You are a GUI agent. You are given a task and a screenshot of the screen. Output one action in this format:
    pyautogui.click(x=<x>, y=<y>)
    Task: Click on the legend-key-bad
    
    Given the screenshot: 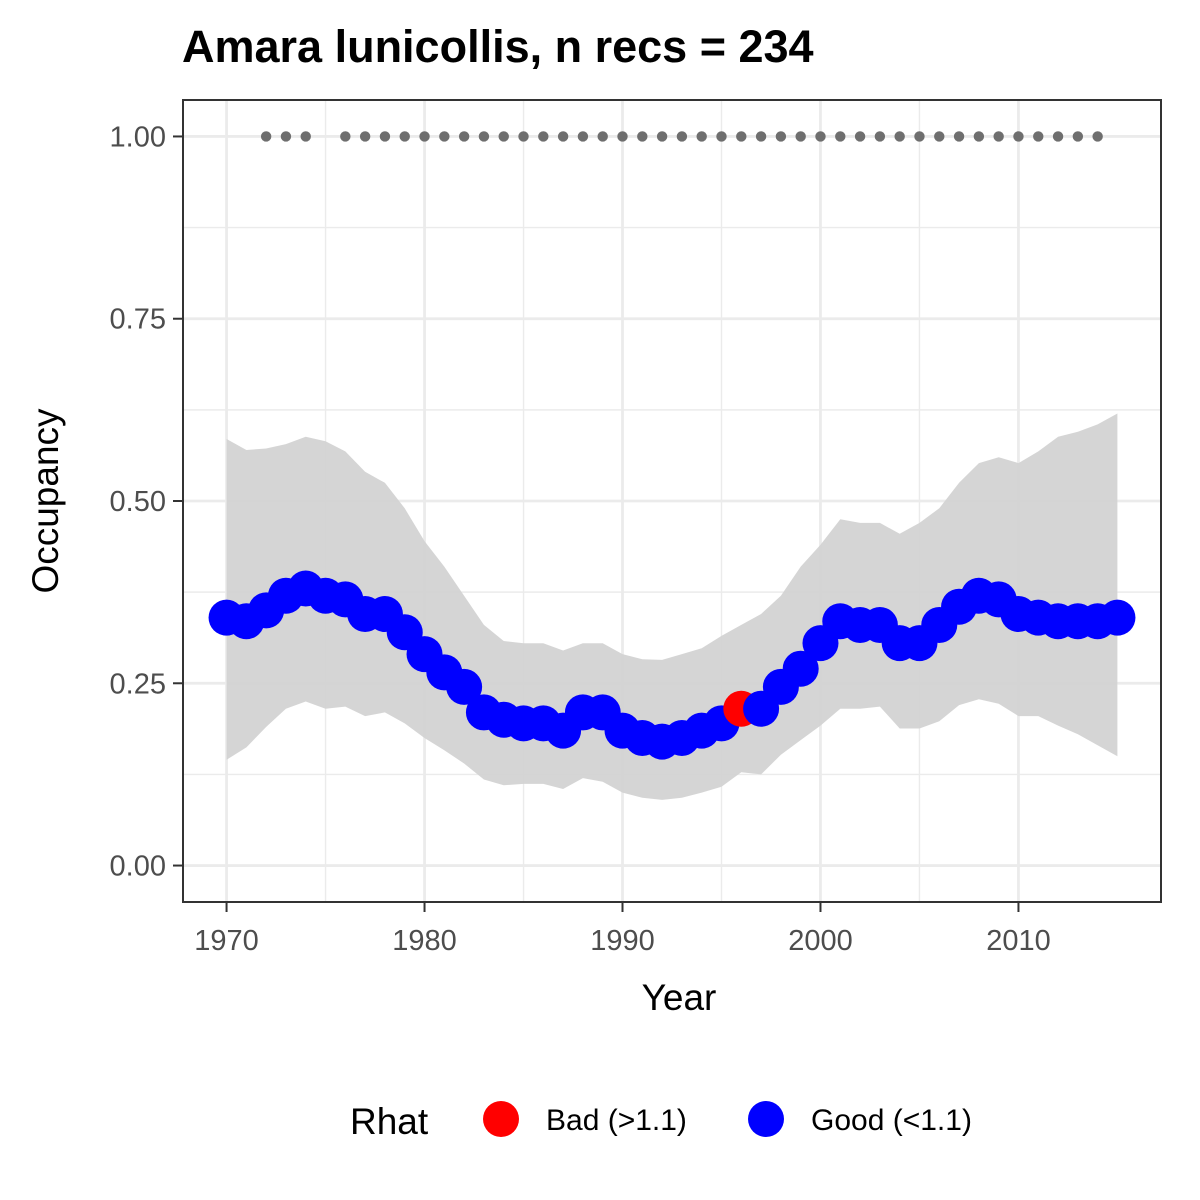 What is the action you would take?
    pyautogui.click(x=501, y=1119)
    